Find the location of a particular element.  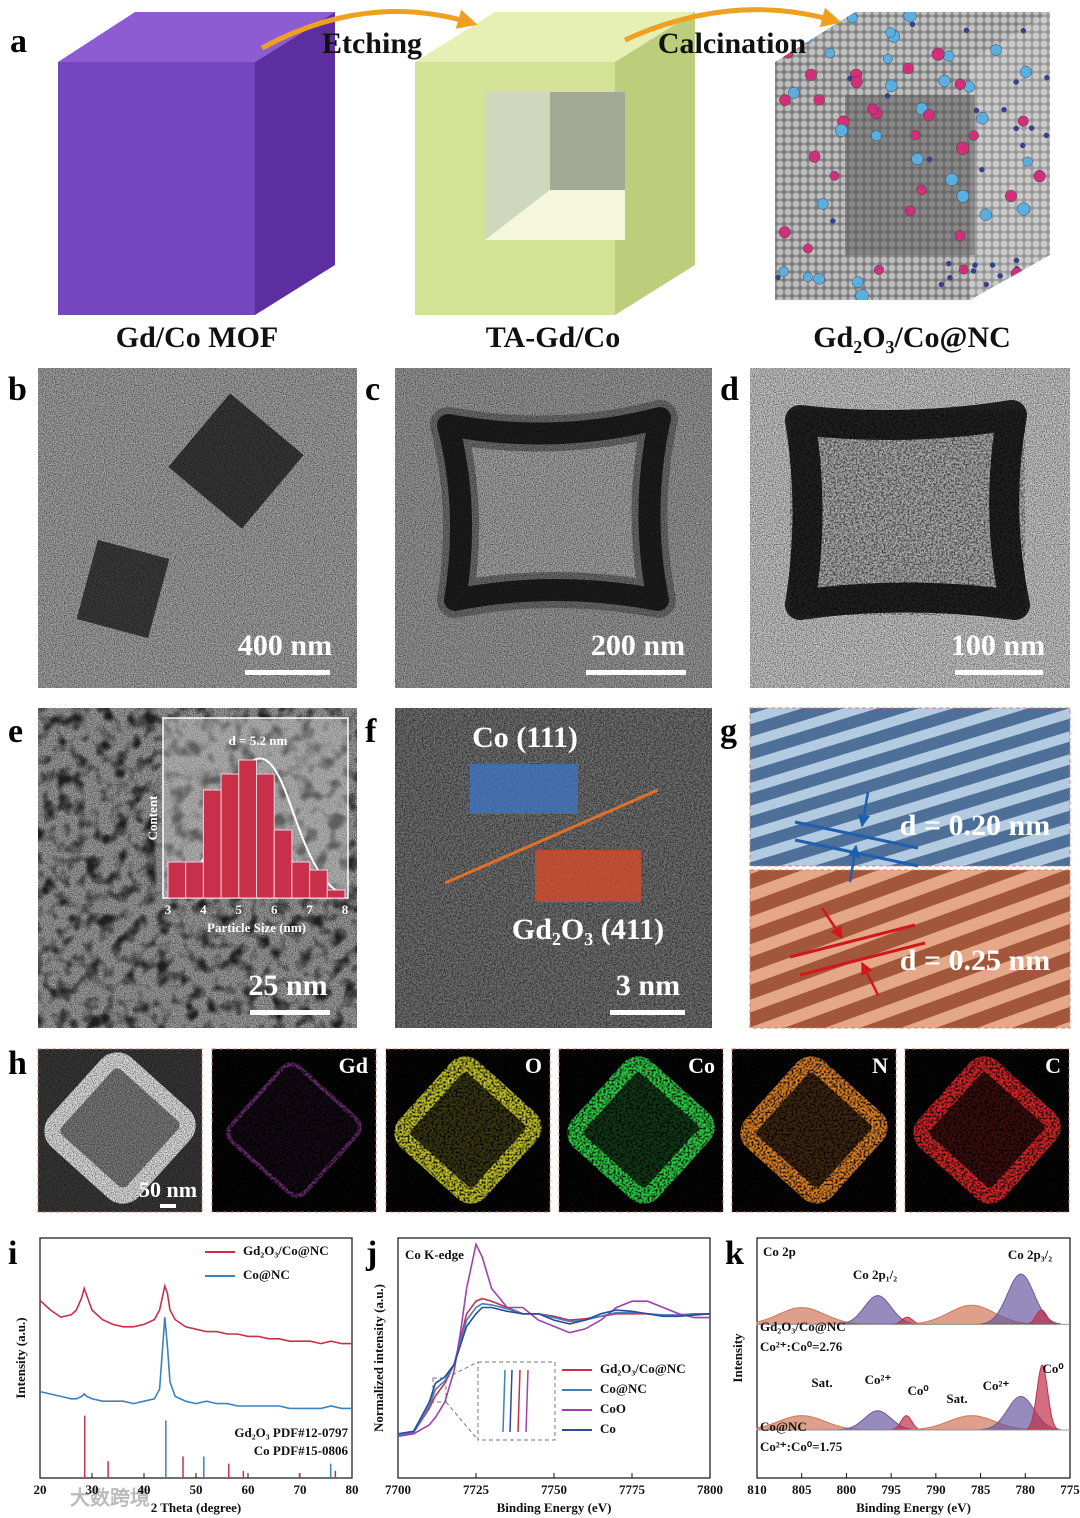

step-label: Etching is located at coordinates (372, 43).